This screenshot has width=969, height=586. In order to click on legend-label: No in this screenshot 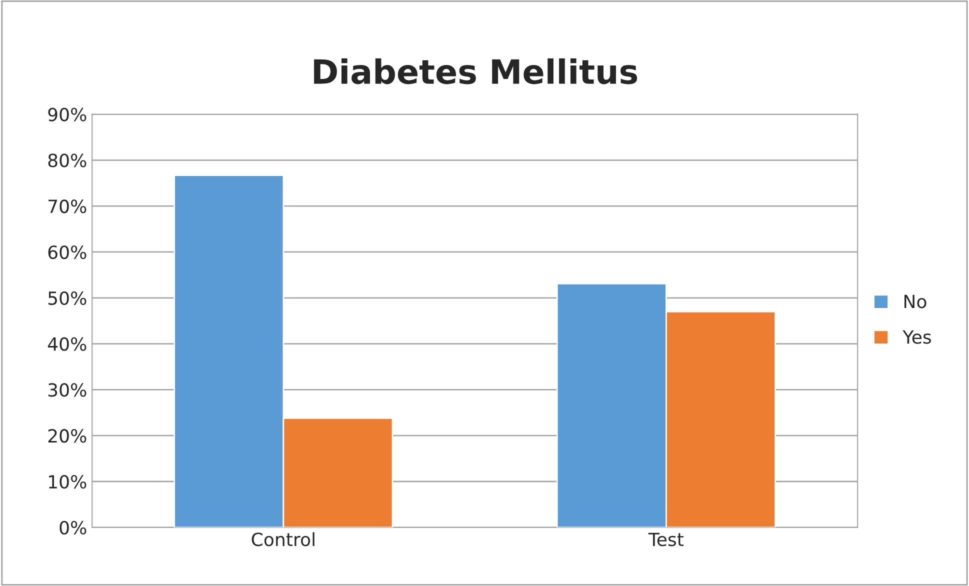, I will do `click(915, 301)`.